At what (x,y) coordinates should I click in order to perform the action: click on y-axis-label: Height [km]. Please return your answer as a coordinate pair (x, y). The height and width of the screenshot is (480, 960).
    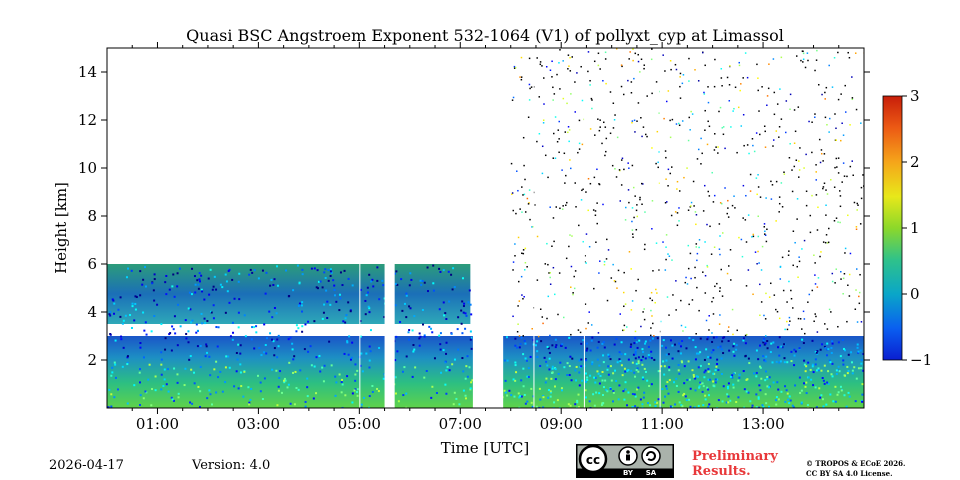
    Looking at the image, I should click on (61, 228).